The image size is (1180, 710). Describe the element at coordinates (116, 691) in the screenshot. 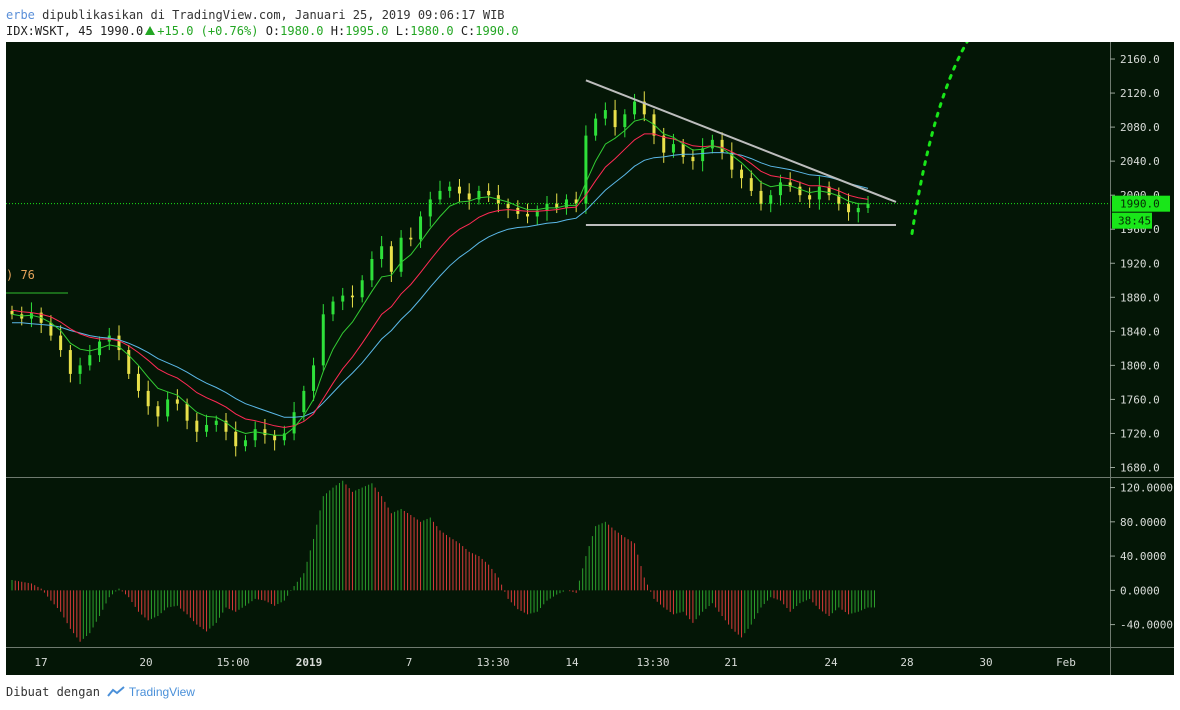

I see `cloud-icon` at that location.